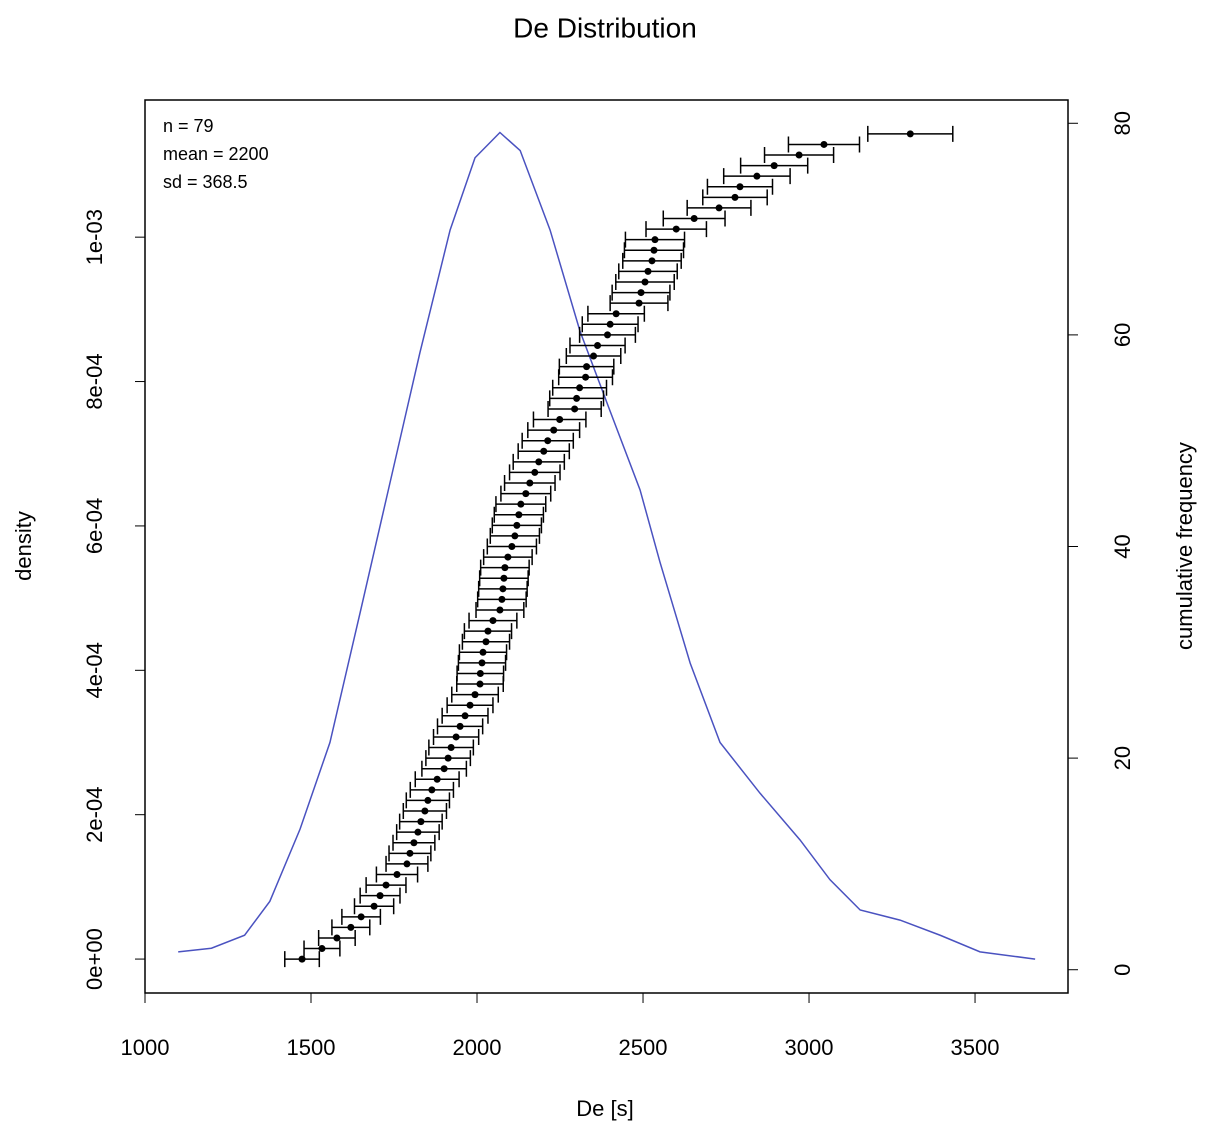  Describe the element at coordinates (1122, 970) in the screenshot. I see `y2-tick-label: 0` at that location.